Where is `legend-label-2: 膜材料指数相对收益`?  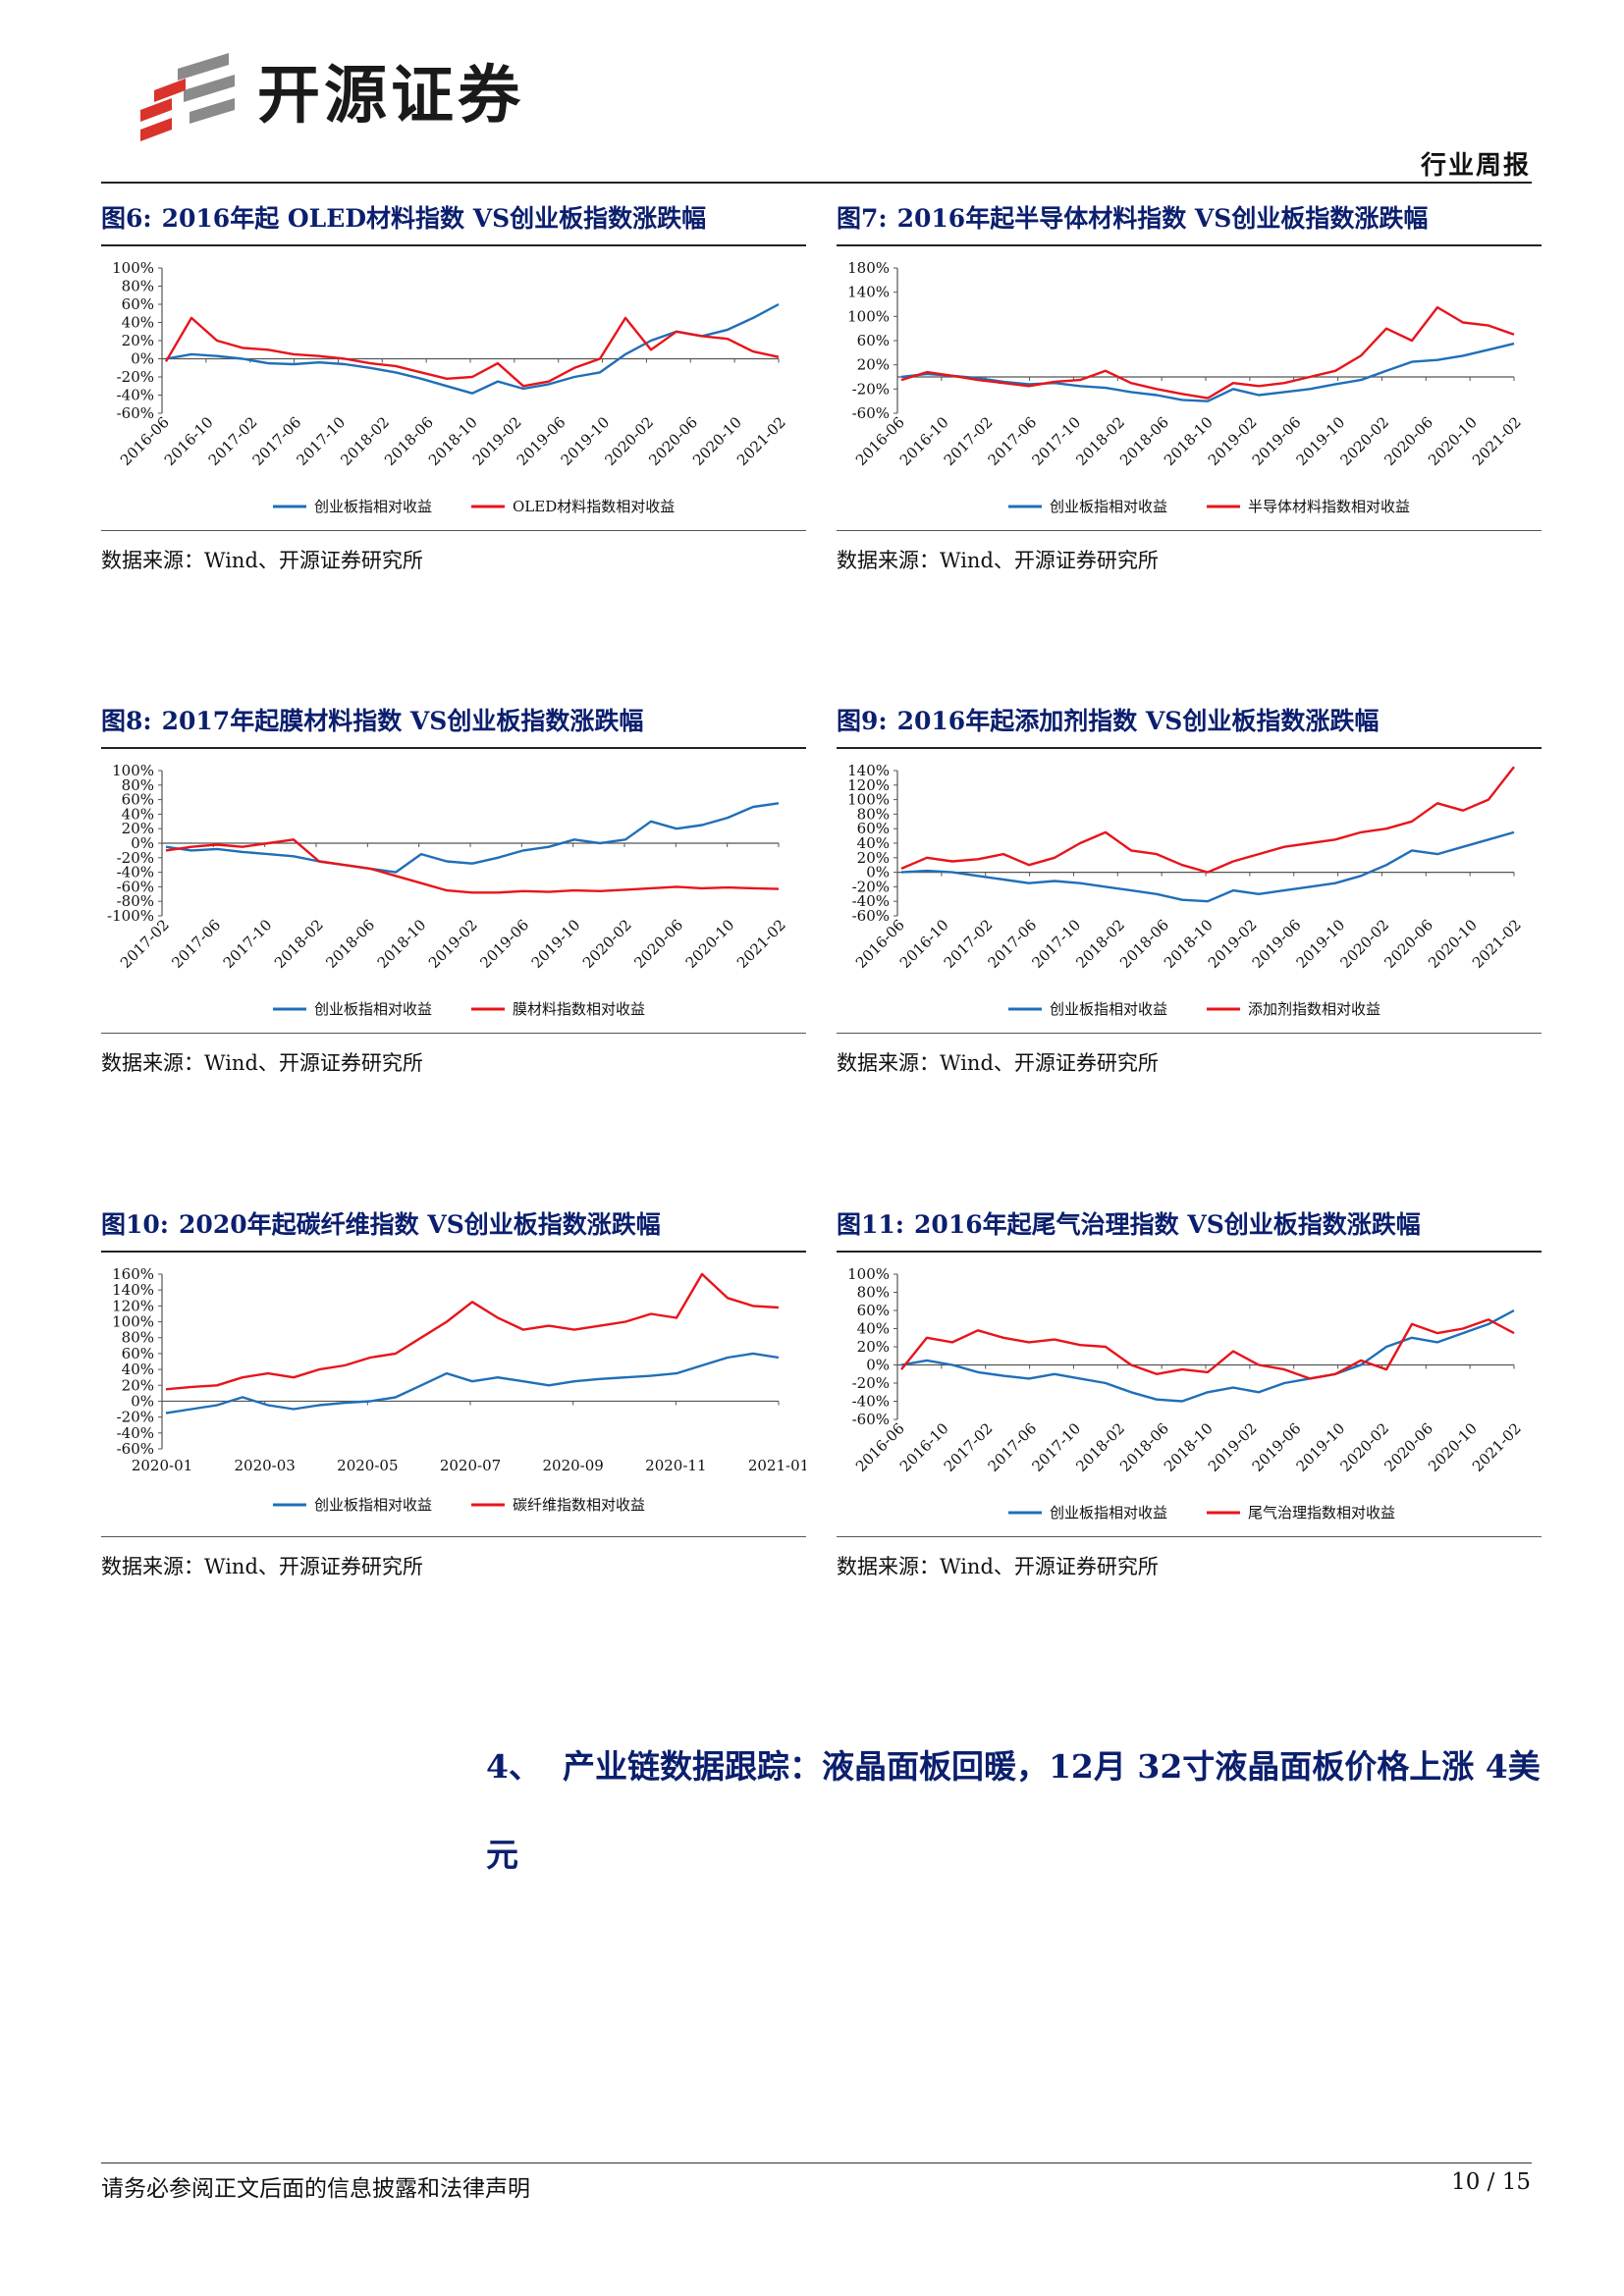 legend-label-2: 膜材料指数相对收益 is located at coordinates (579, 1009).